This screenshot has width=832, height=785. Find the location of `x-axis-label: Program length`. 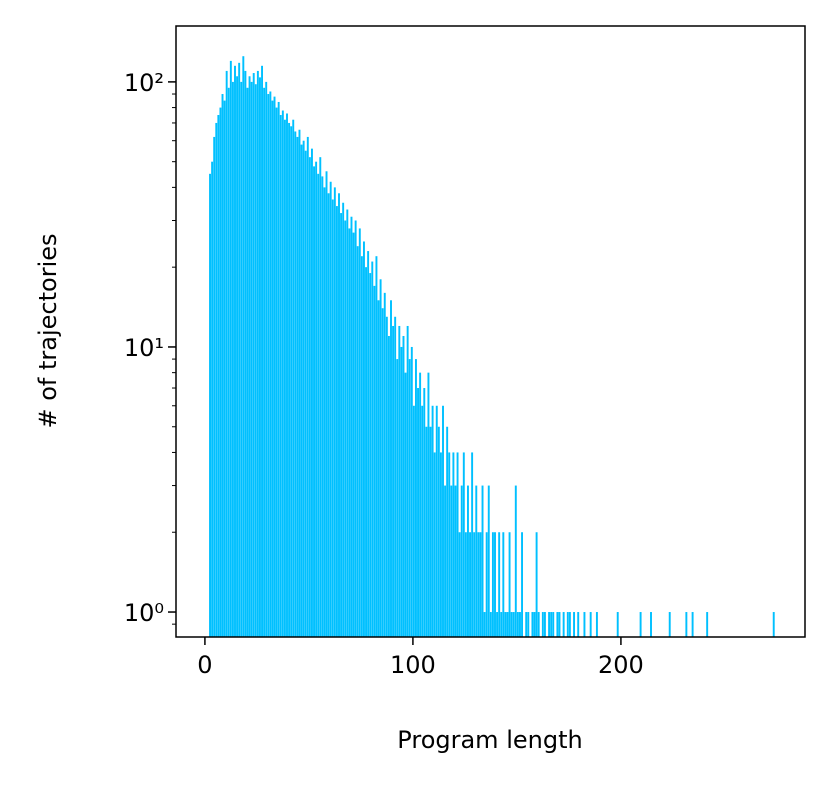

x-axis-label: Program length is located at coordinates (489, 740).